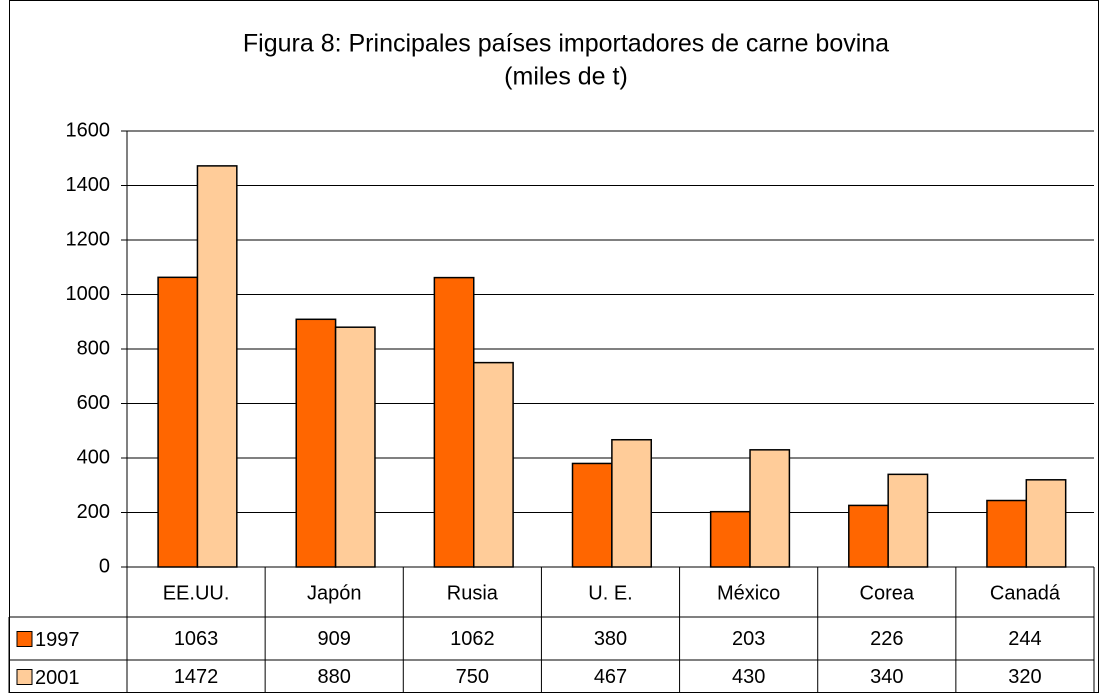  Describe the element at coordinates (610, 593) in the screenshot. I see `x-tick-label: U. E.` at that location.